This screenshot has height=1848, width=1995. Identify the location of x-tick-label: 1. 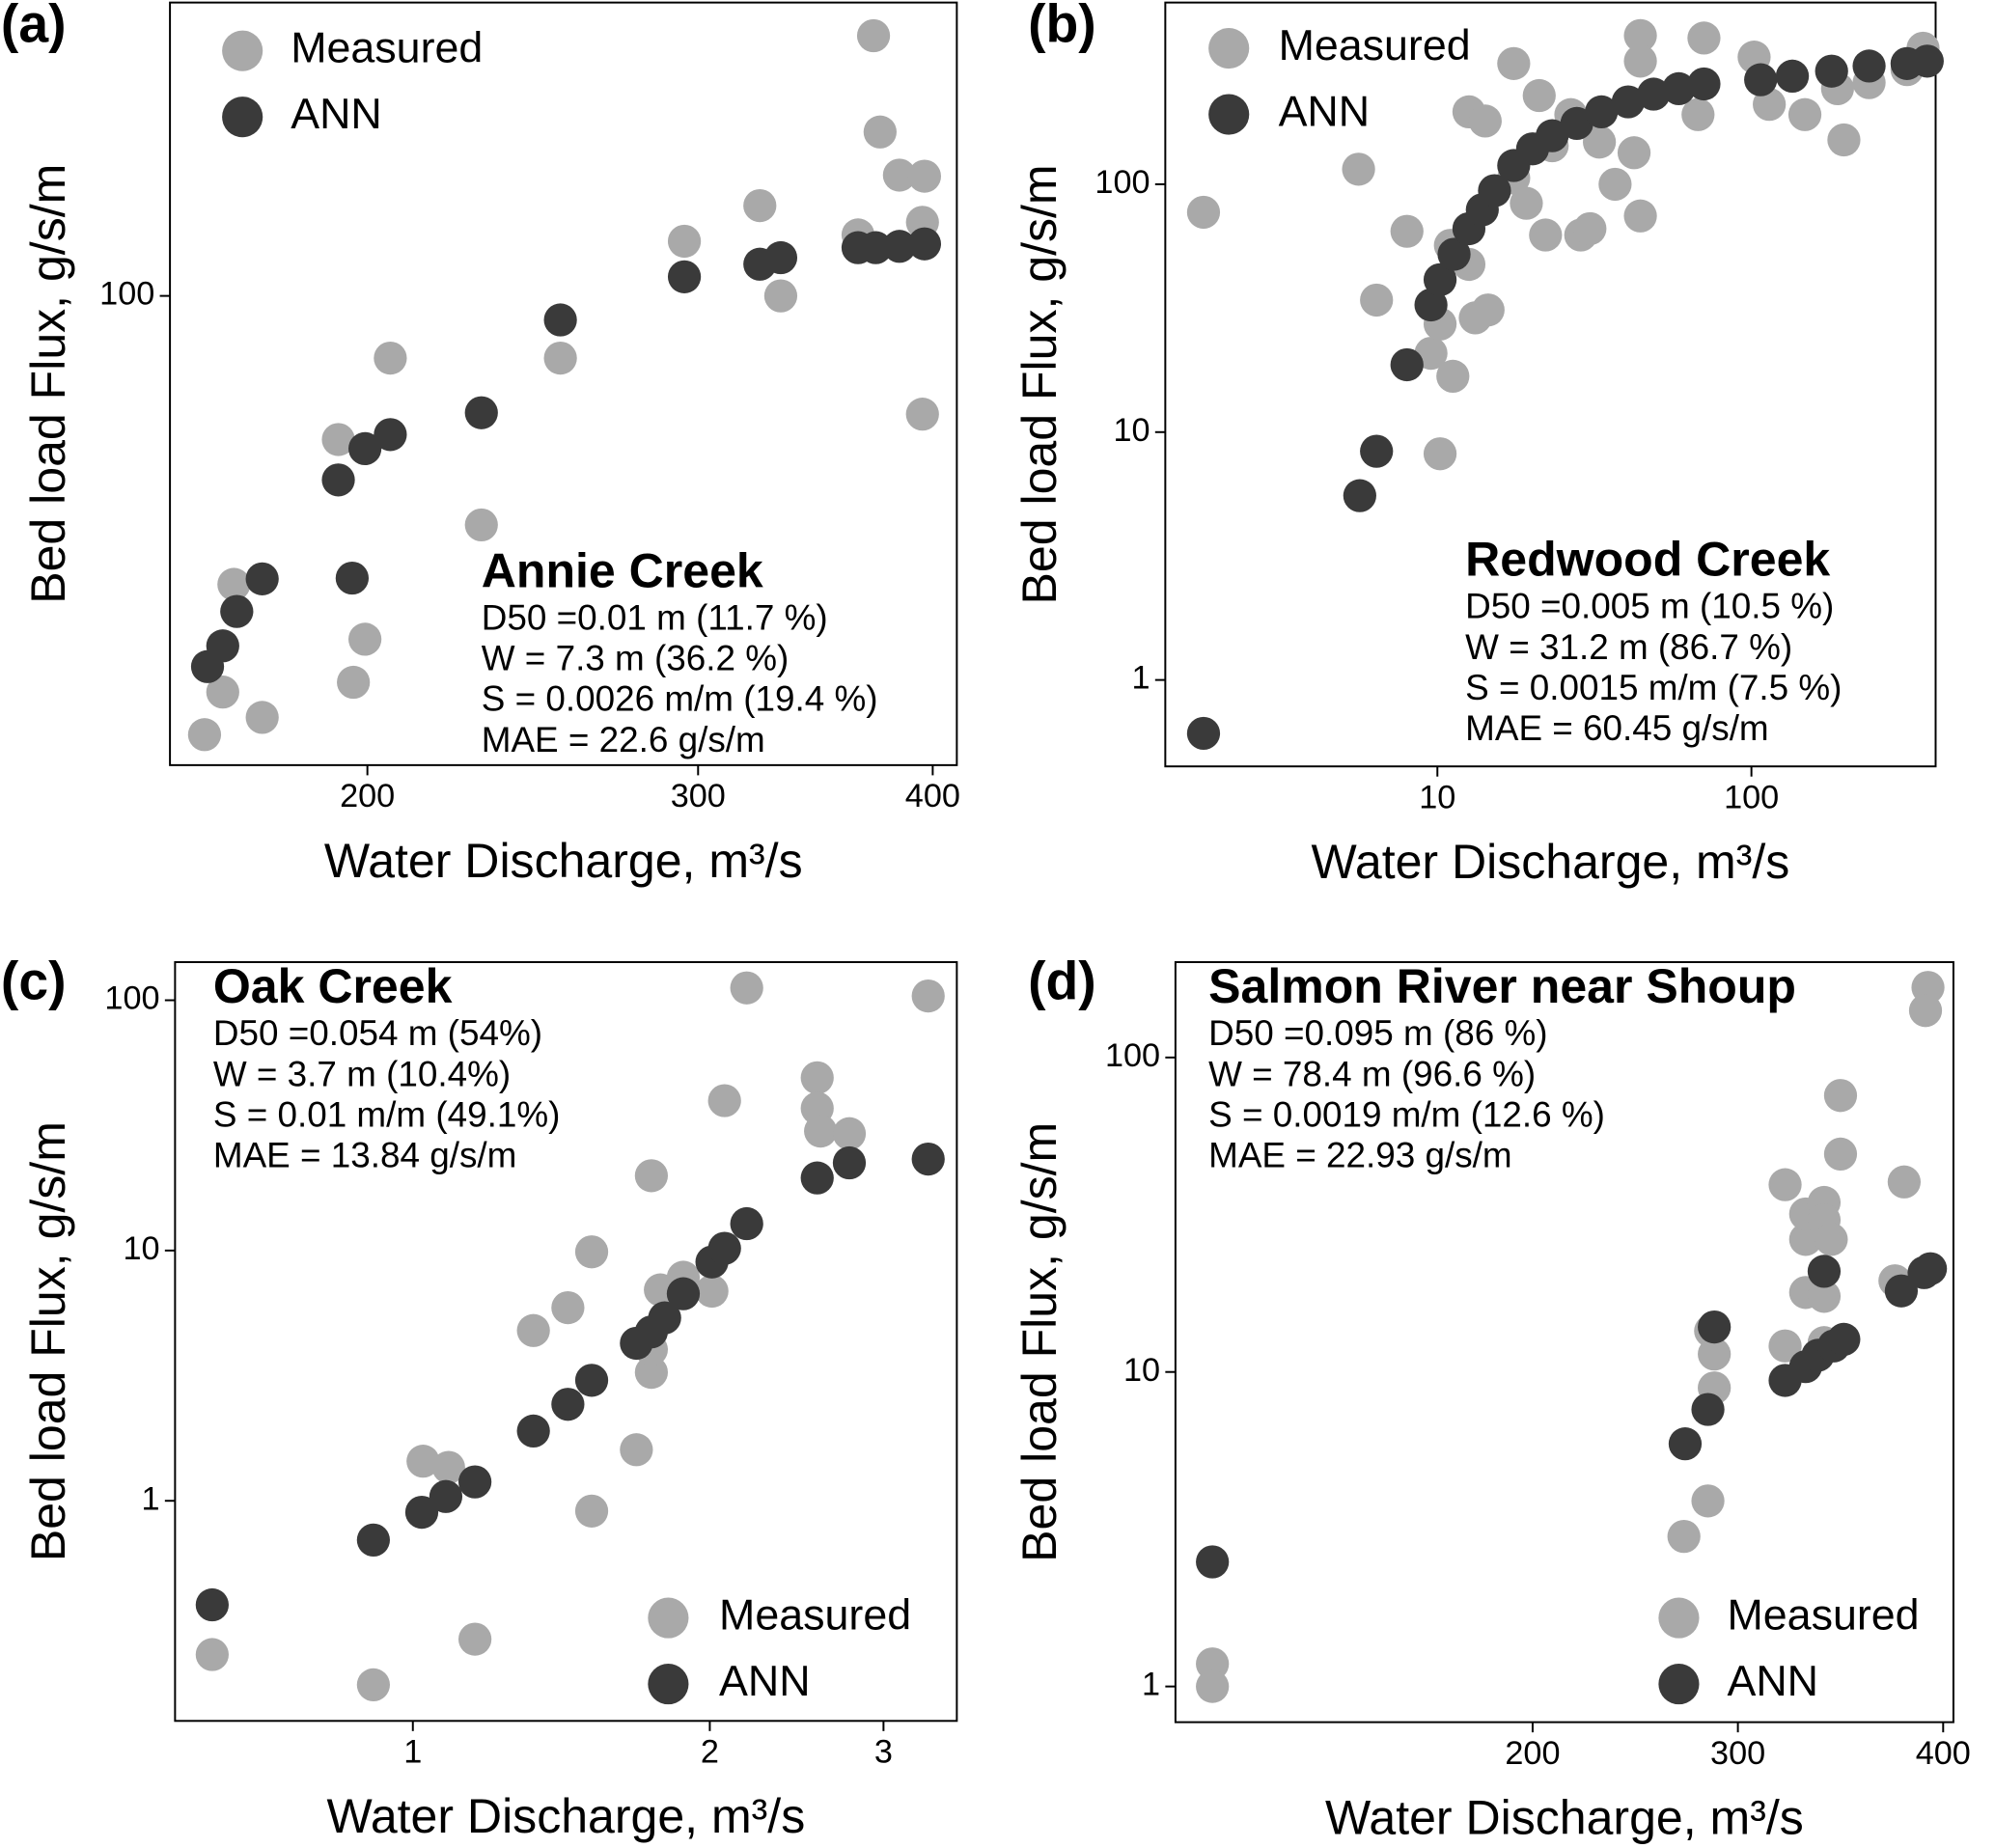
(412, 1752).